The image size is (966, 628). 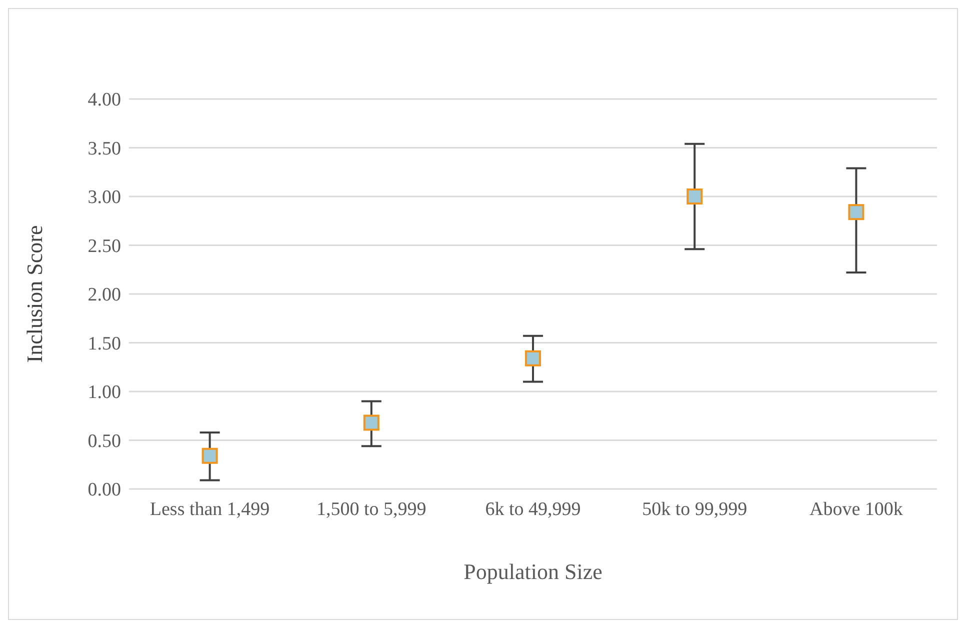 What do you see at coordinates (104, 246) in the screenshot?
I see `y-tick-label: 2.50` at bounding box center [104, 246].